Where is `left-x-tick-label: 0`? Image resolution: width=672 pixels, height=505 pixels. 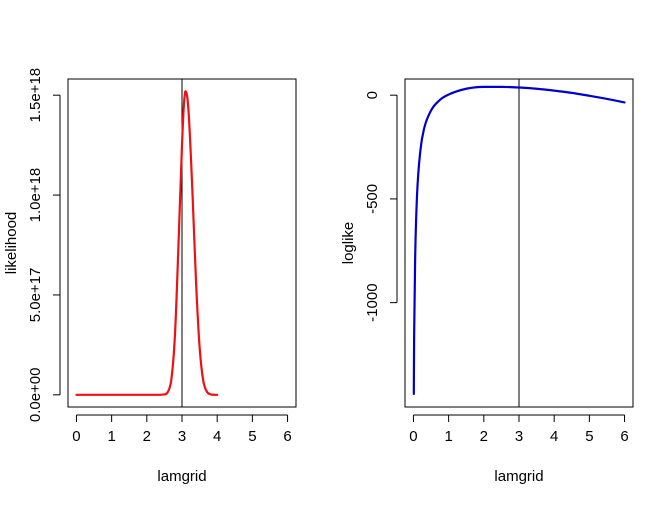
left-x-tick-label: 0 is located at coordinates (76, 436).